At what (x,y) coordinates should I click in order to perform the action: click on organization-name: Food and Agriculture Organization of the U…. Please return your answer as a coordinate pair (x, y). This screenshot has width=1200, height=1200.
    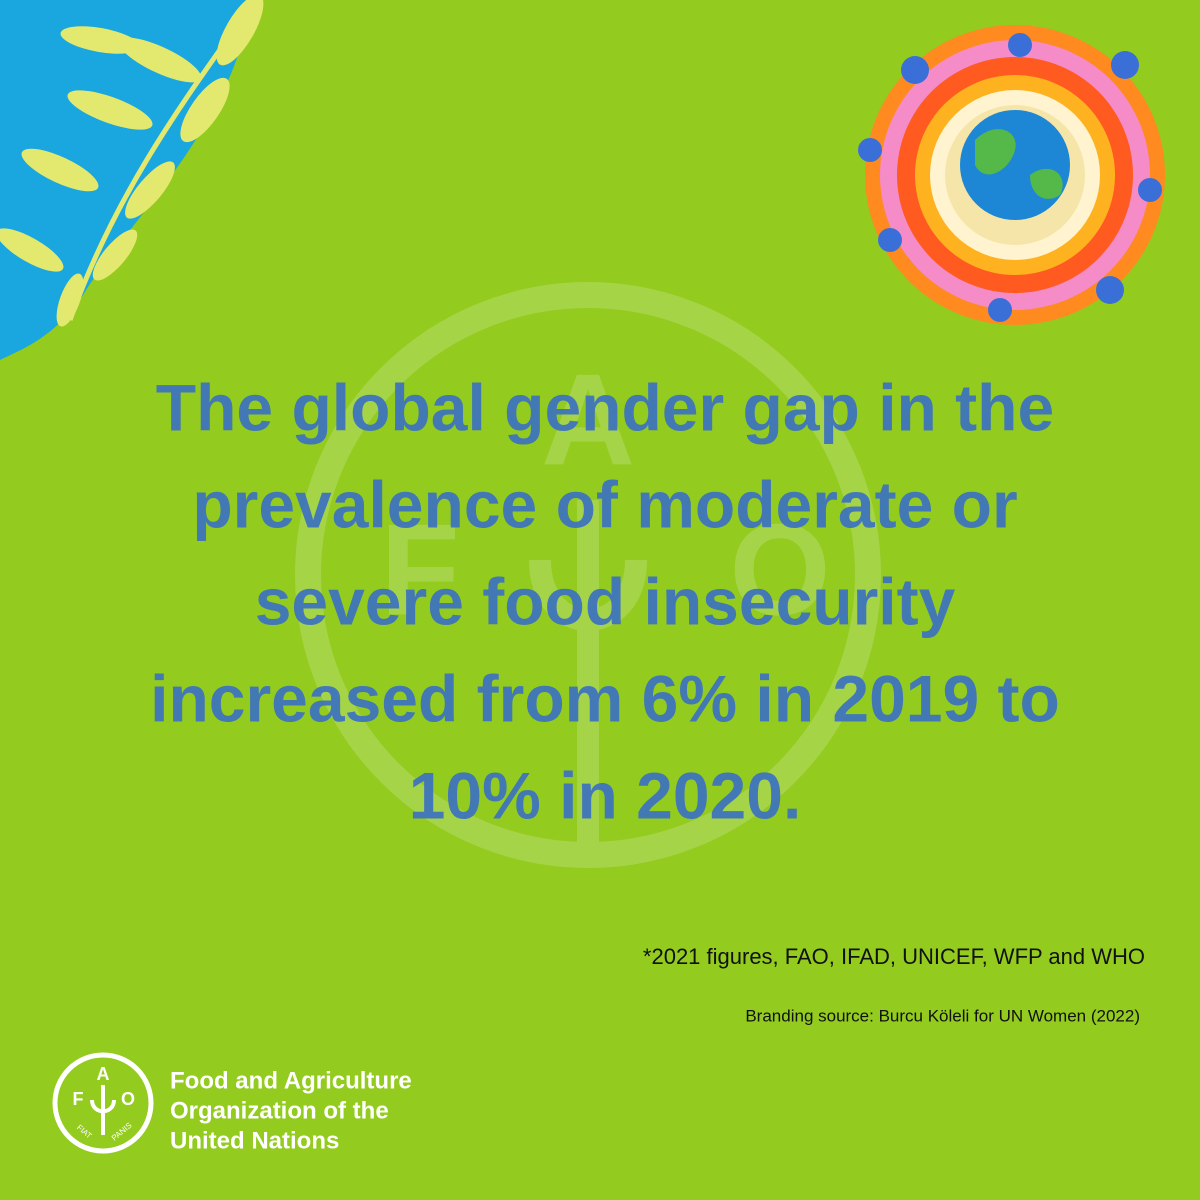
    Looking at the image, I should click on (291, 1110).